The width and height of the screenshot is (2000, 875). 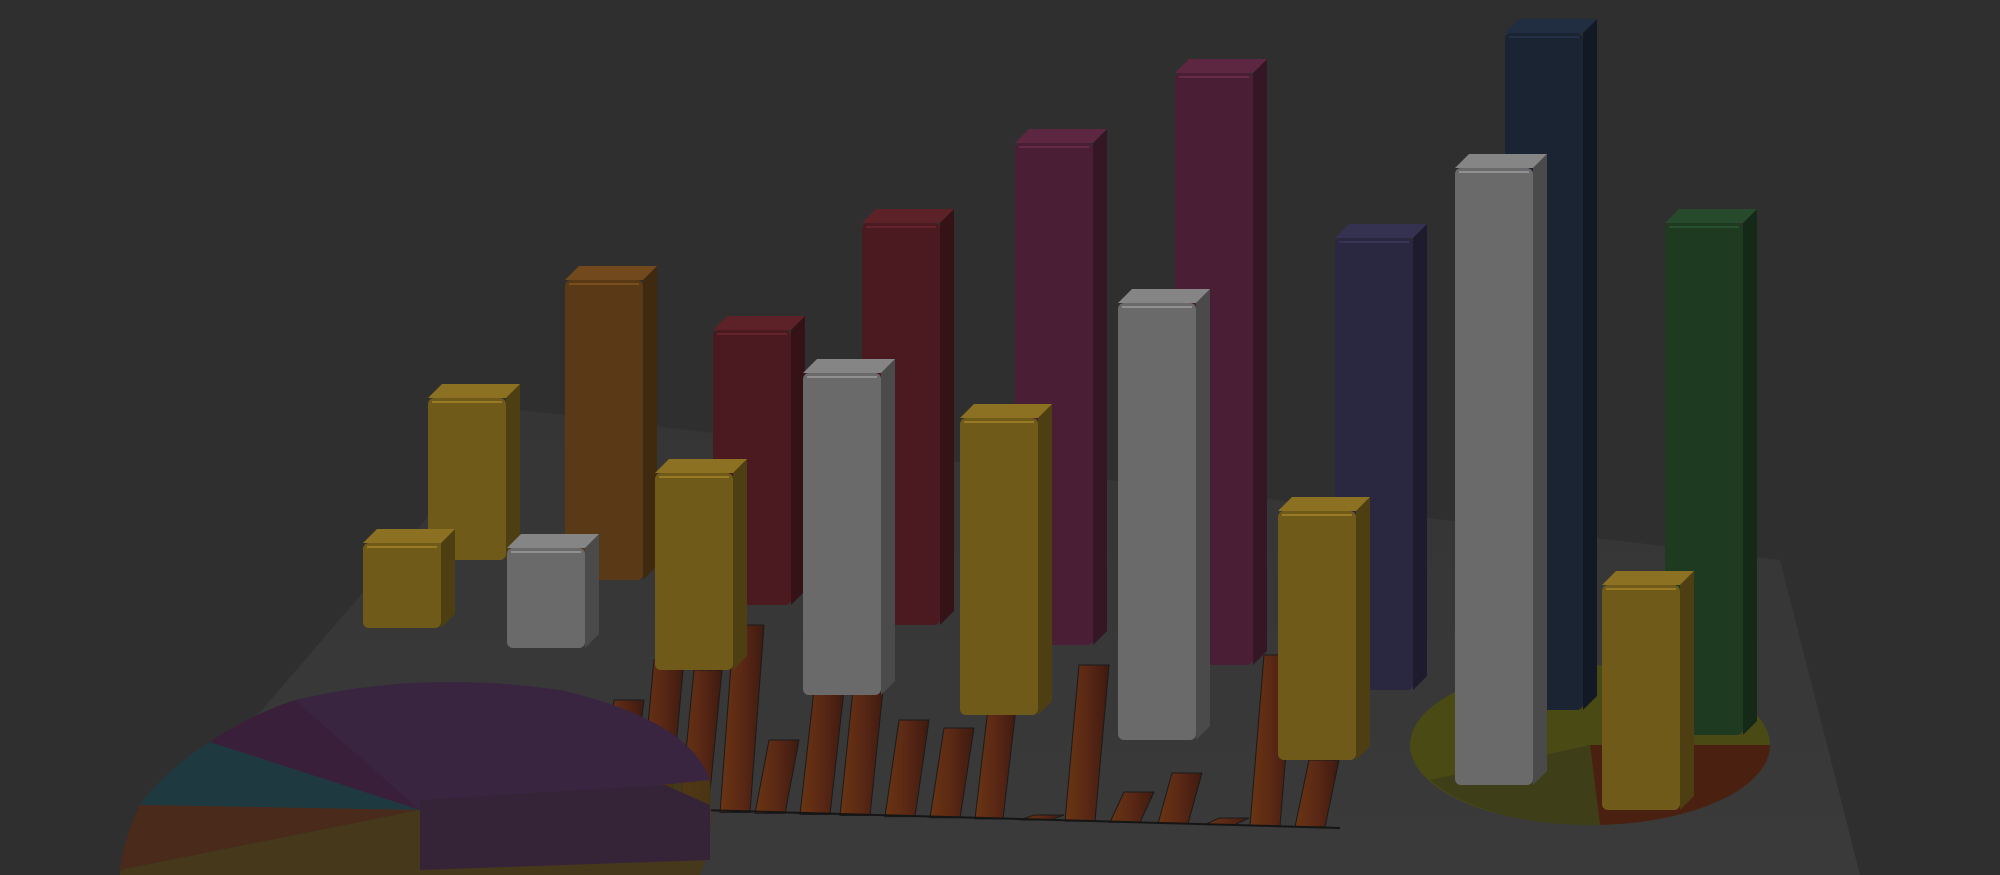 I want to click on pie-slice-raised, so click(x=565, y=827).